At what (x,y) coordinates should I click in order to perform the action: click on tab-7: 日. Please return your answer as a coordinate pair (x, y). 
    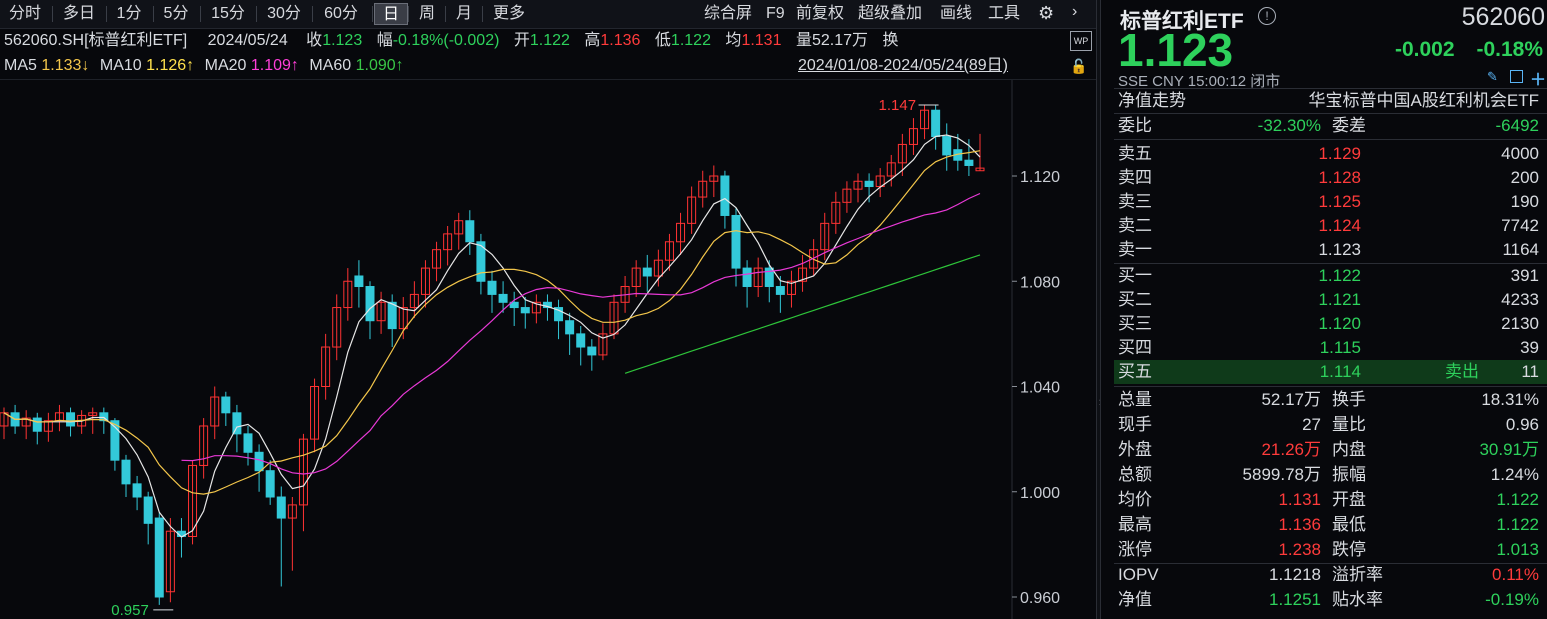
    Looking at the image, I should click on (391, 14).